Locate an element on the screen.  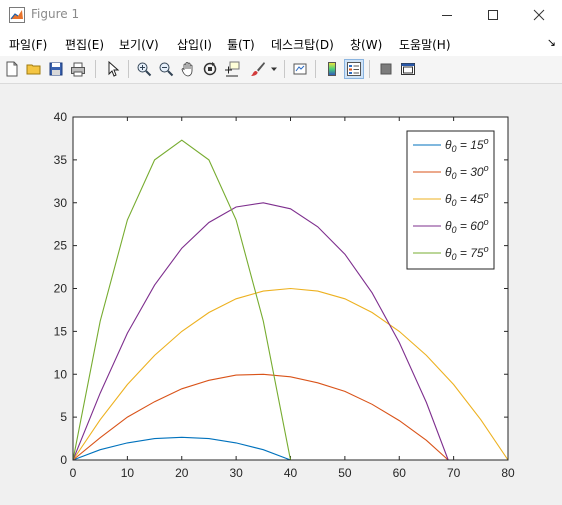
insert-colorbar-button is located at coordinates (332, 69).